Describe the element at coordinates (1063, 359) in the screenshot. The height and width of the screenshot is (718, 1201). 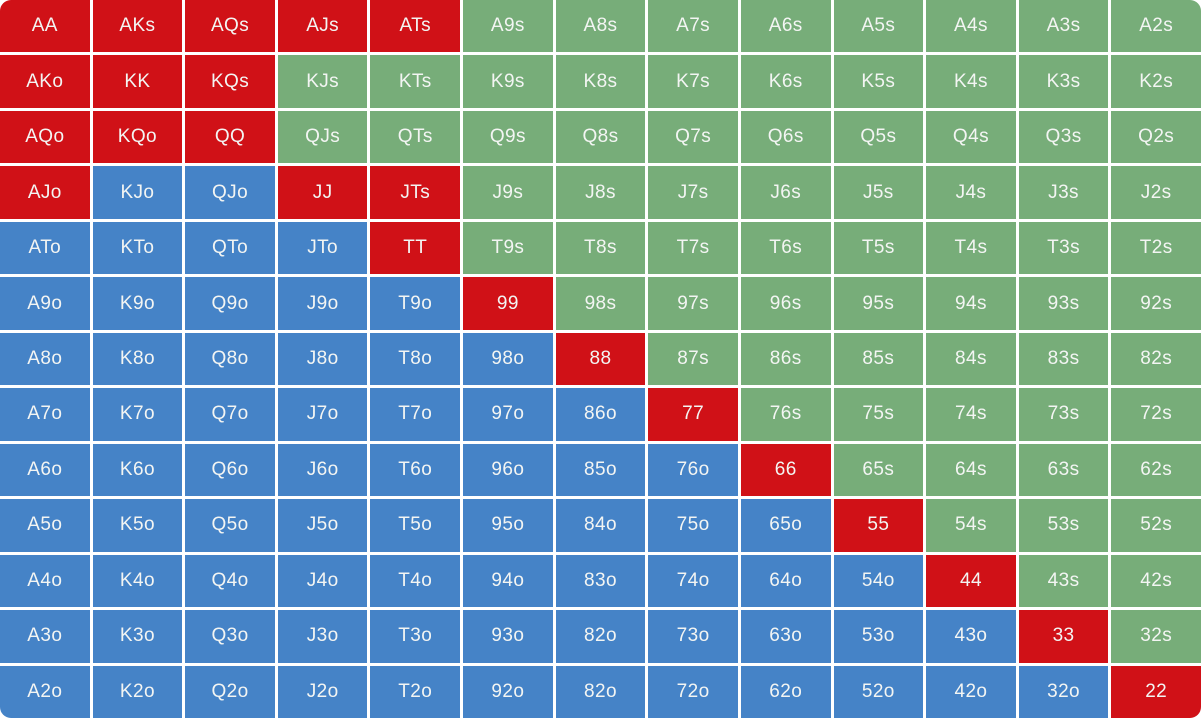
I see `hand-cell-83s: 83s` at that location.